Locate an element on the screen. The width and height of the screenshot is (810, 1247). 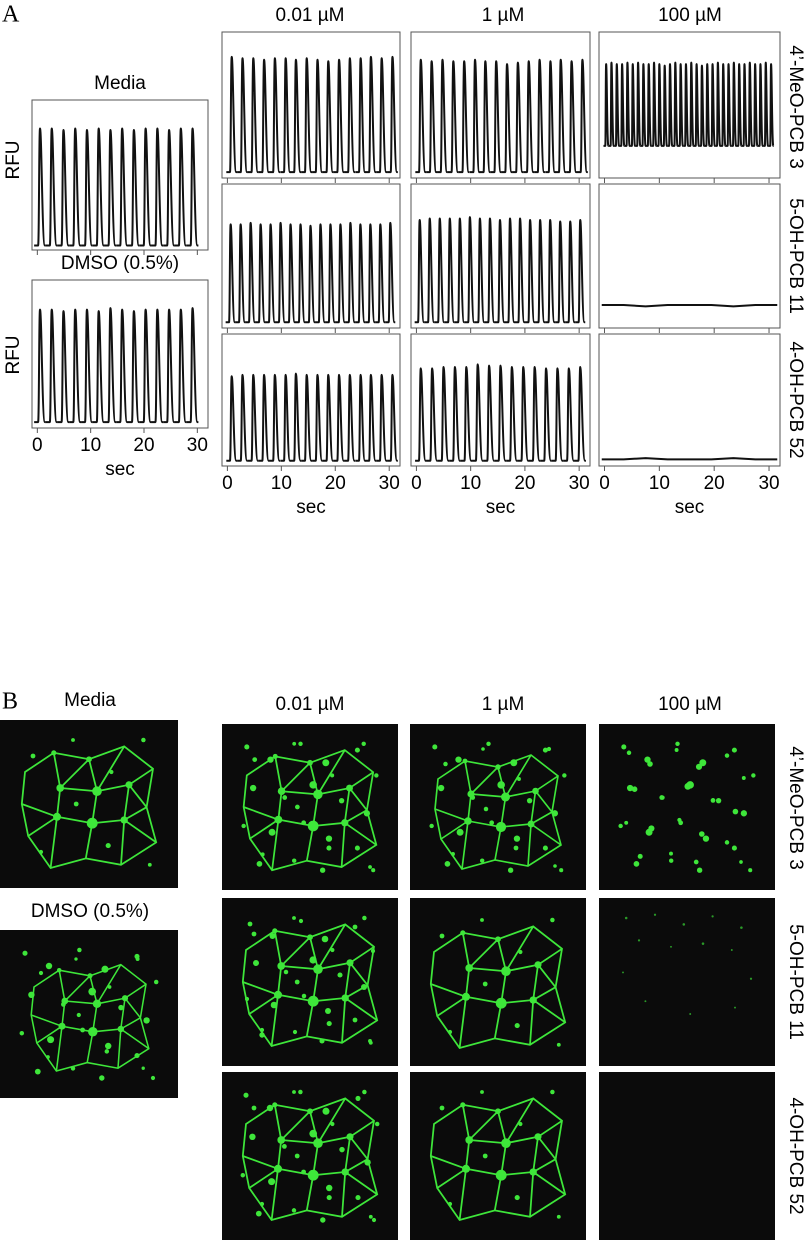
plot-frame is located at coordinates (689, 400).